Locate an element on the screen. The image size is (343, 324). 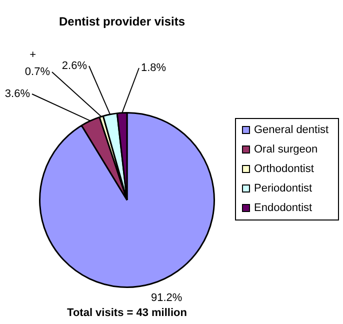
data-label: 1.8% is located at coordinates (153, 68).